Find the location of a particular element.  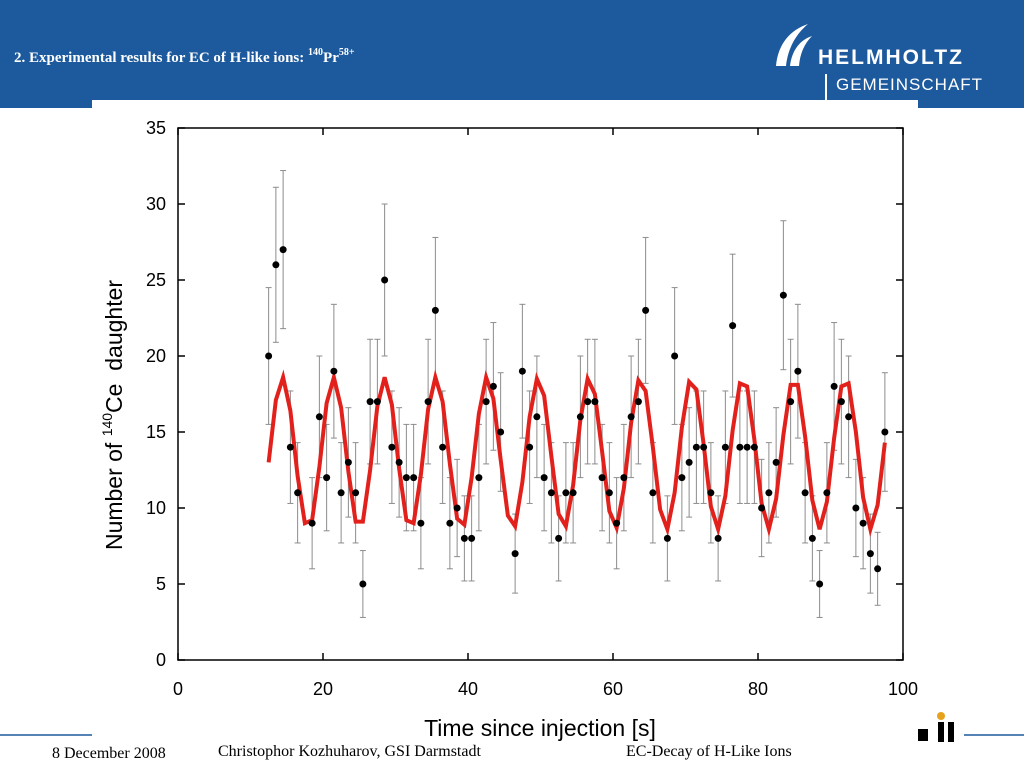

footer-date: 8 December 2008 is located at coordinates (109, 753).